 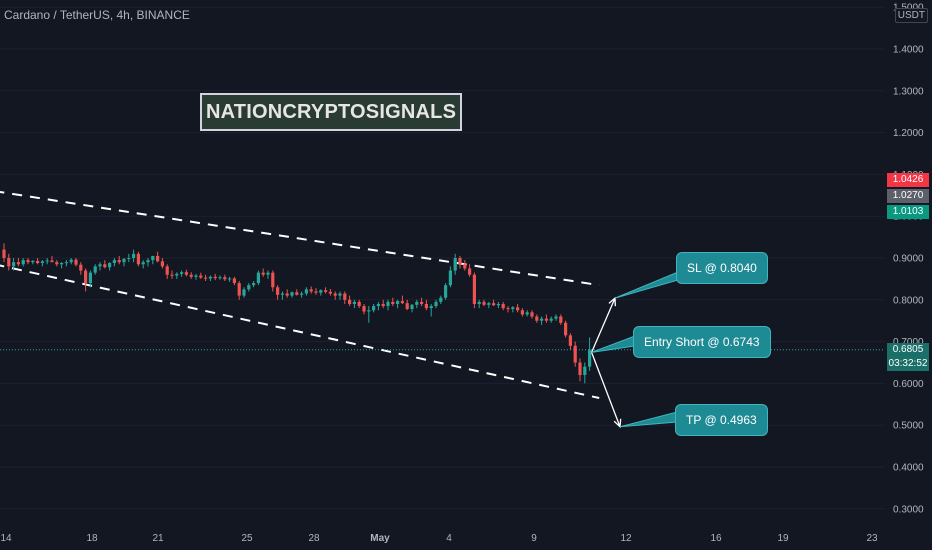 What do you see at coordinates (722, 268) in the screenshot?
I see `stop-loss-callout: SL @ 0.8040` at bounding box center [722, 268].